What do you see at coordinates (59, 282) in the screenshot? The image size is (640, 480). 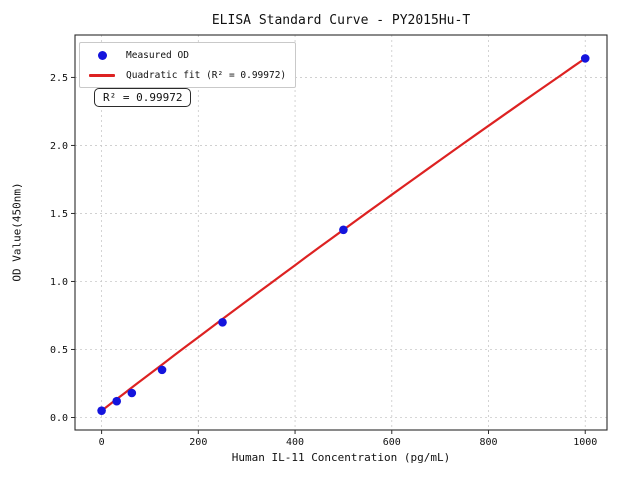 I see `y-tick-label: 1.0` at bounding box center [59, 282].